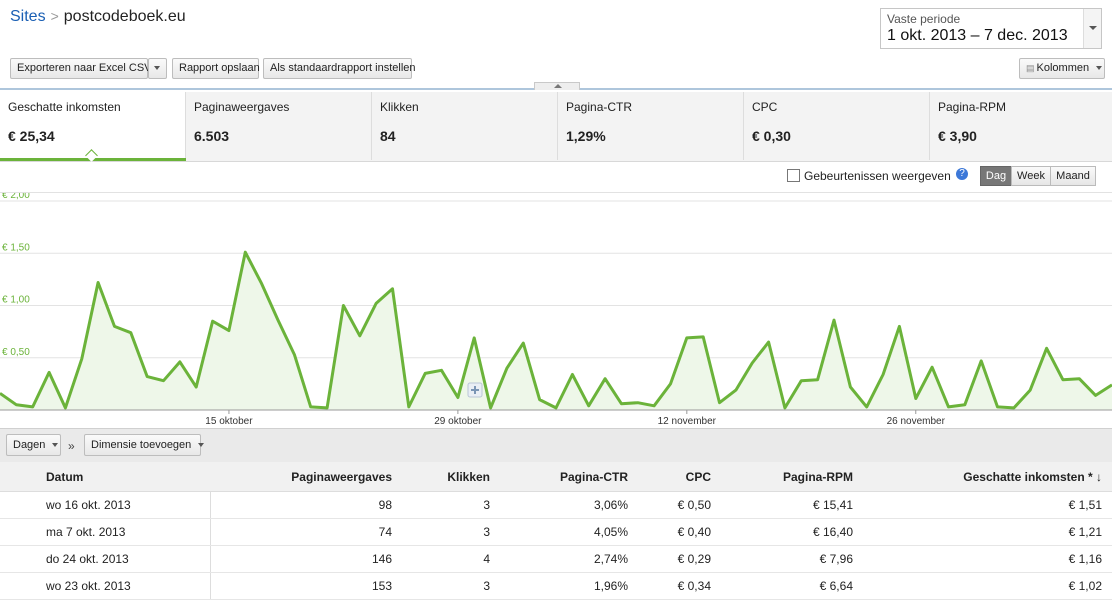  Describe the element at coordinates (987, 505) in the screenshot. I see `cell-estimated-earnings: € 1,51` at that location.